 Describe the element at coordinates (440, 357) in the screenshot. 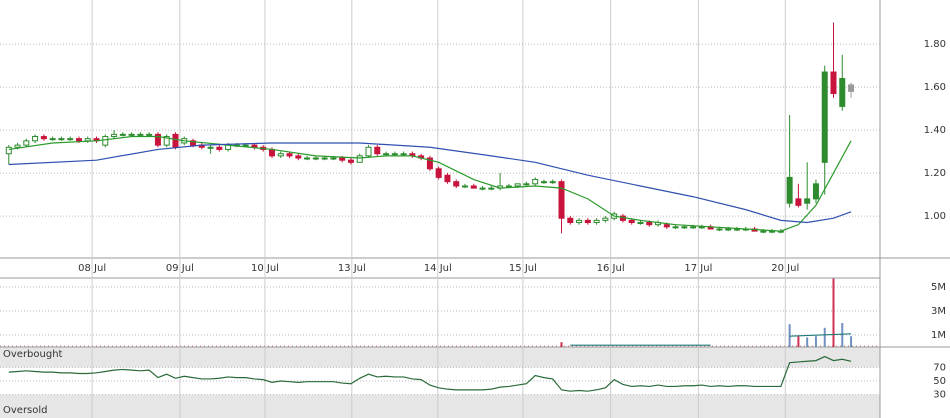

I see `overbought-band` at that location.